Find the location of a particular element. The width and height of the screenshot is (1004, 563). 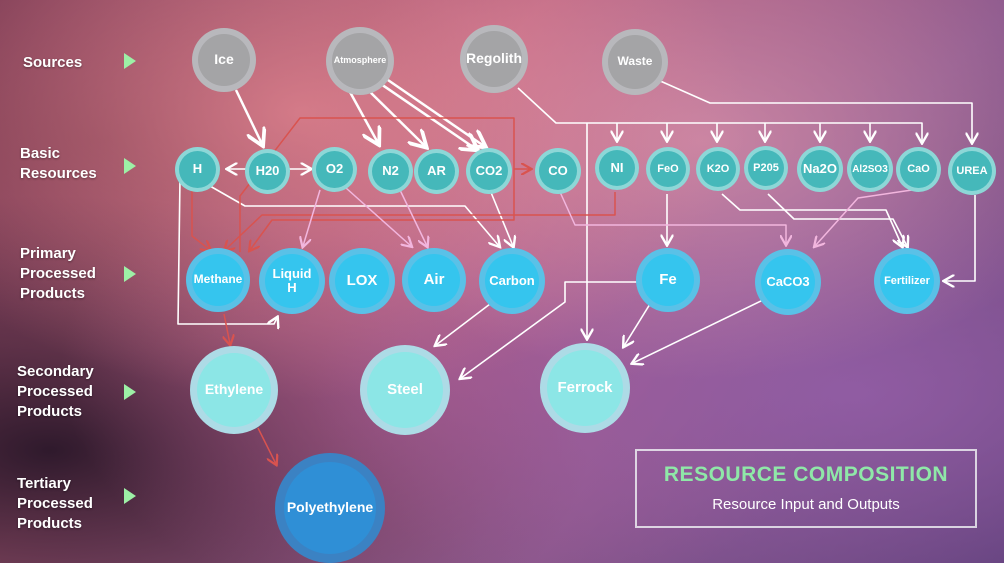

node-label: Al2SO3 is located at coordinates (870, 169).